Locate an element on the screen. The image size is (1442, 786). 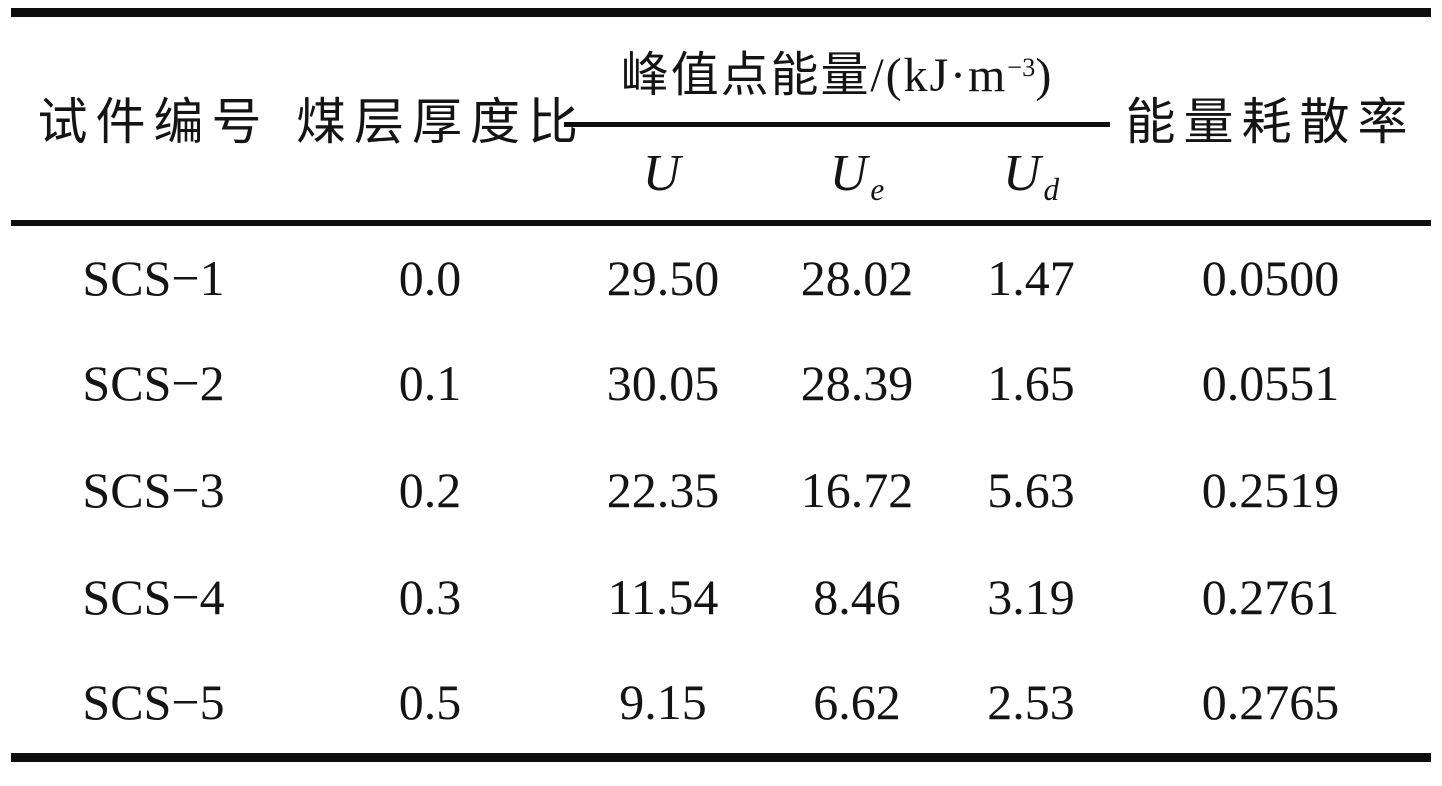
cell-u-dissipated: 3.19 is located at coordinates (1031, 597).